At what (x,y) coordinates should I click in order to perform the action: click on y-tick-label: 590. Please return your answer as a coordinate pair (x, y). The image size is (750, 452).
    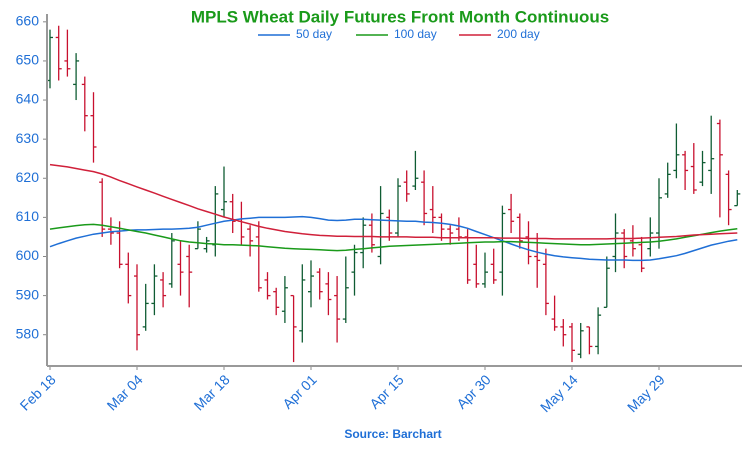
    Looking at the image, I should click on (28, 294).